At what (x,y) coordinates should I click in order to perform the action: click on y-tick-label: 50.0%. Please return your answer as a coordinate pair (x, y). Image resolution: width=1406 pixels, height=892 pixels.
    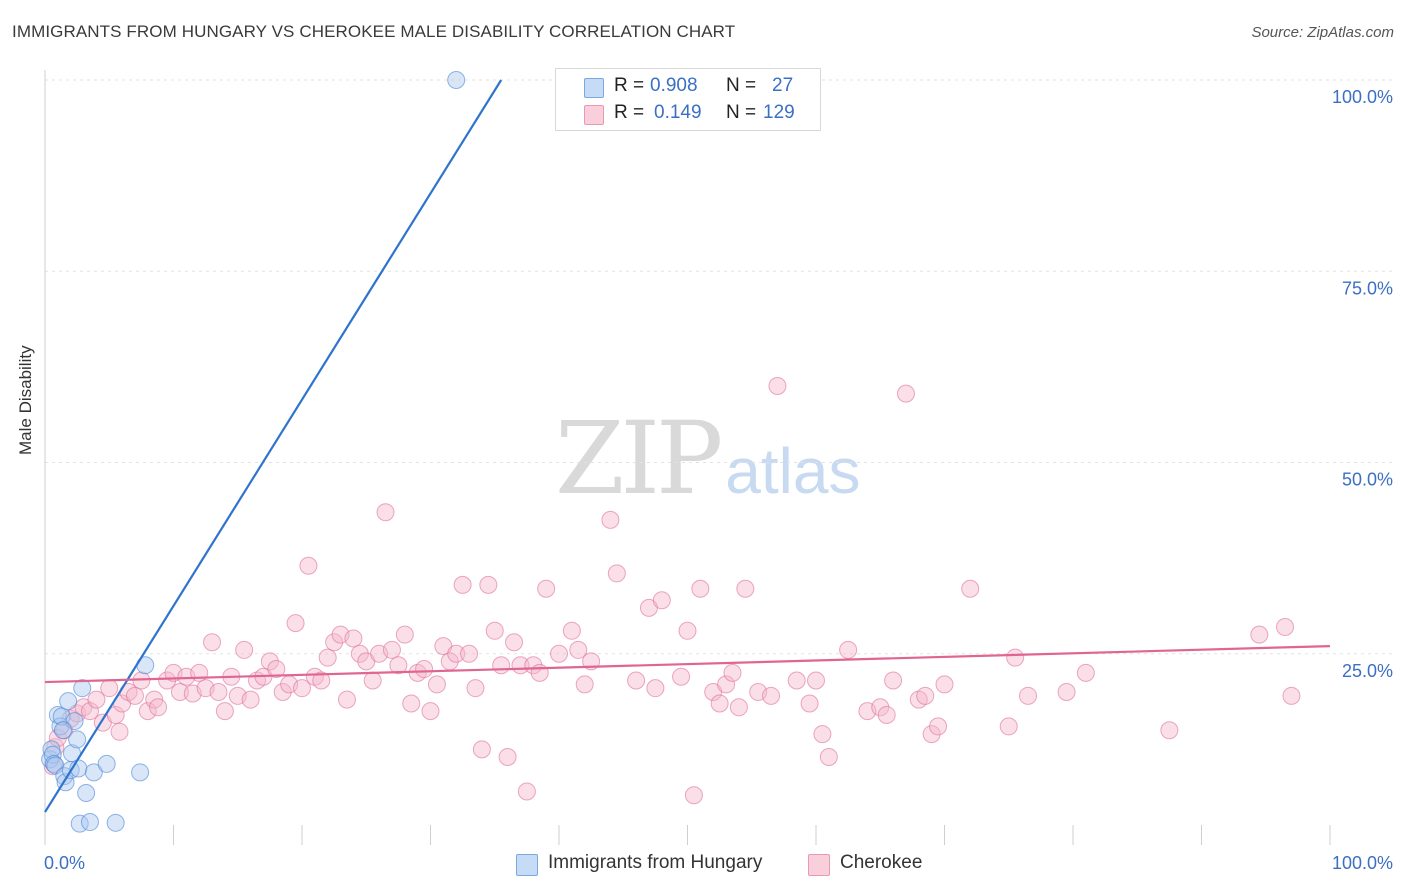
    Looking at the image, I should click on (1367, 480).